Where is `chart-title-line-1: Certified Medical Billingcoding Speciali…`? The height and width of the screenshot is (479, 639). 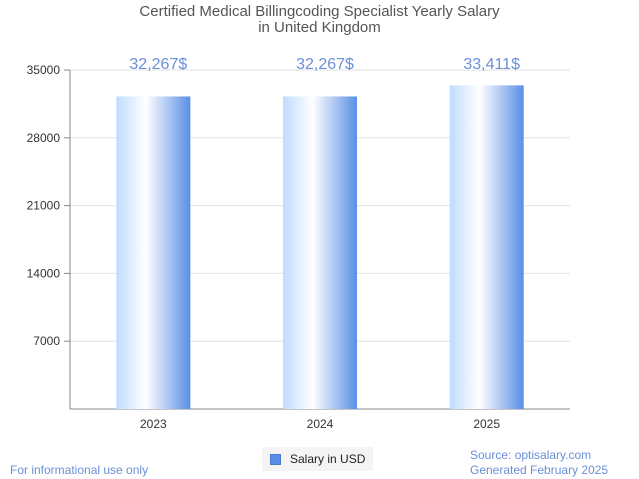 chart-title-line-1: Certified Medical Billingcoding Speciali… is located at coordinates (319, 11).